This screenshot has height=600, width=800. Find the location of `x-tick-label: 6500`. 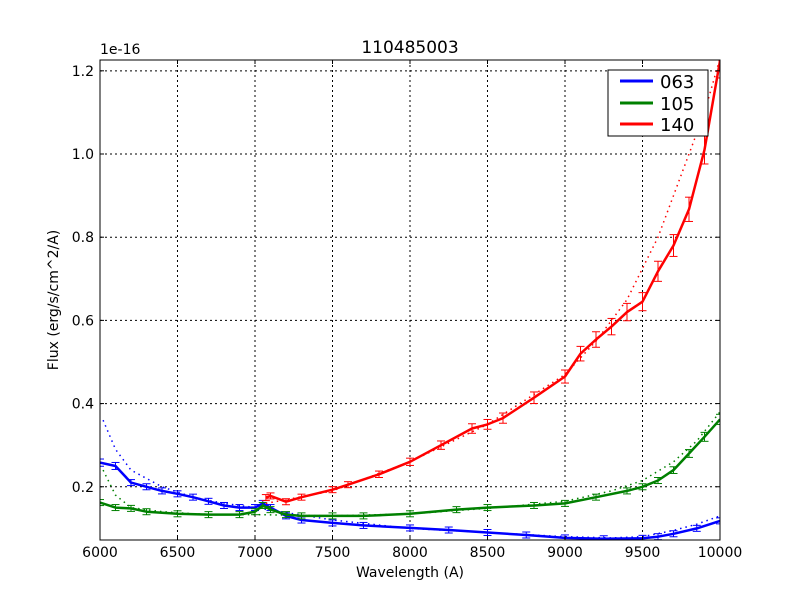

x-tick-label: 6500 is located at coordinates (178, 553).